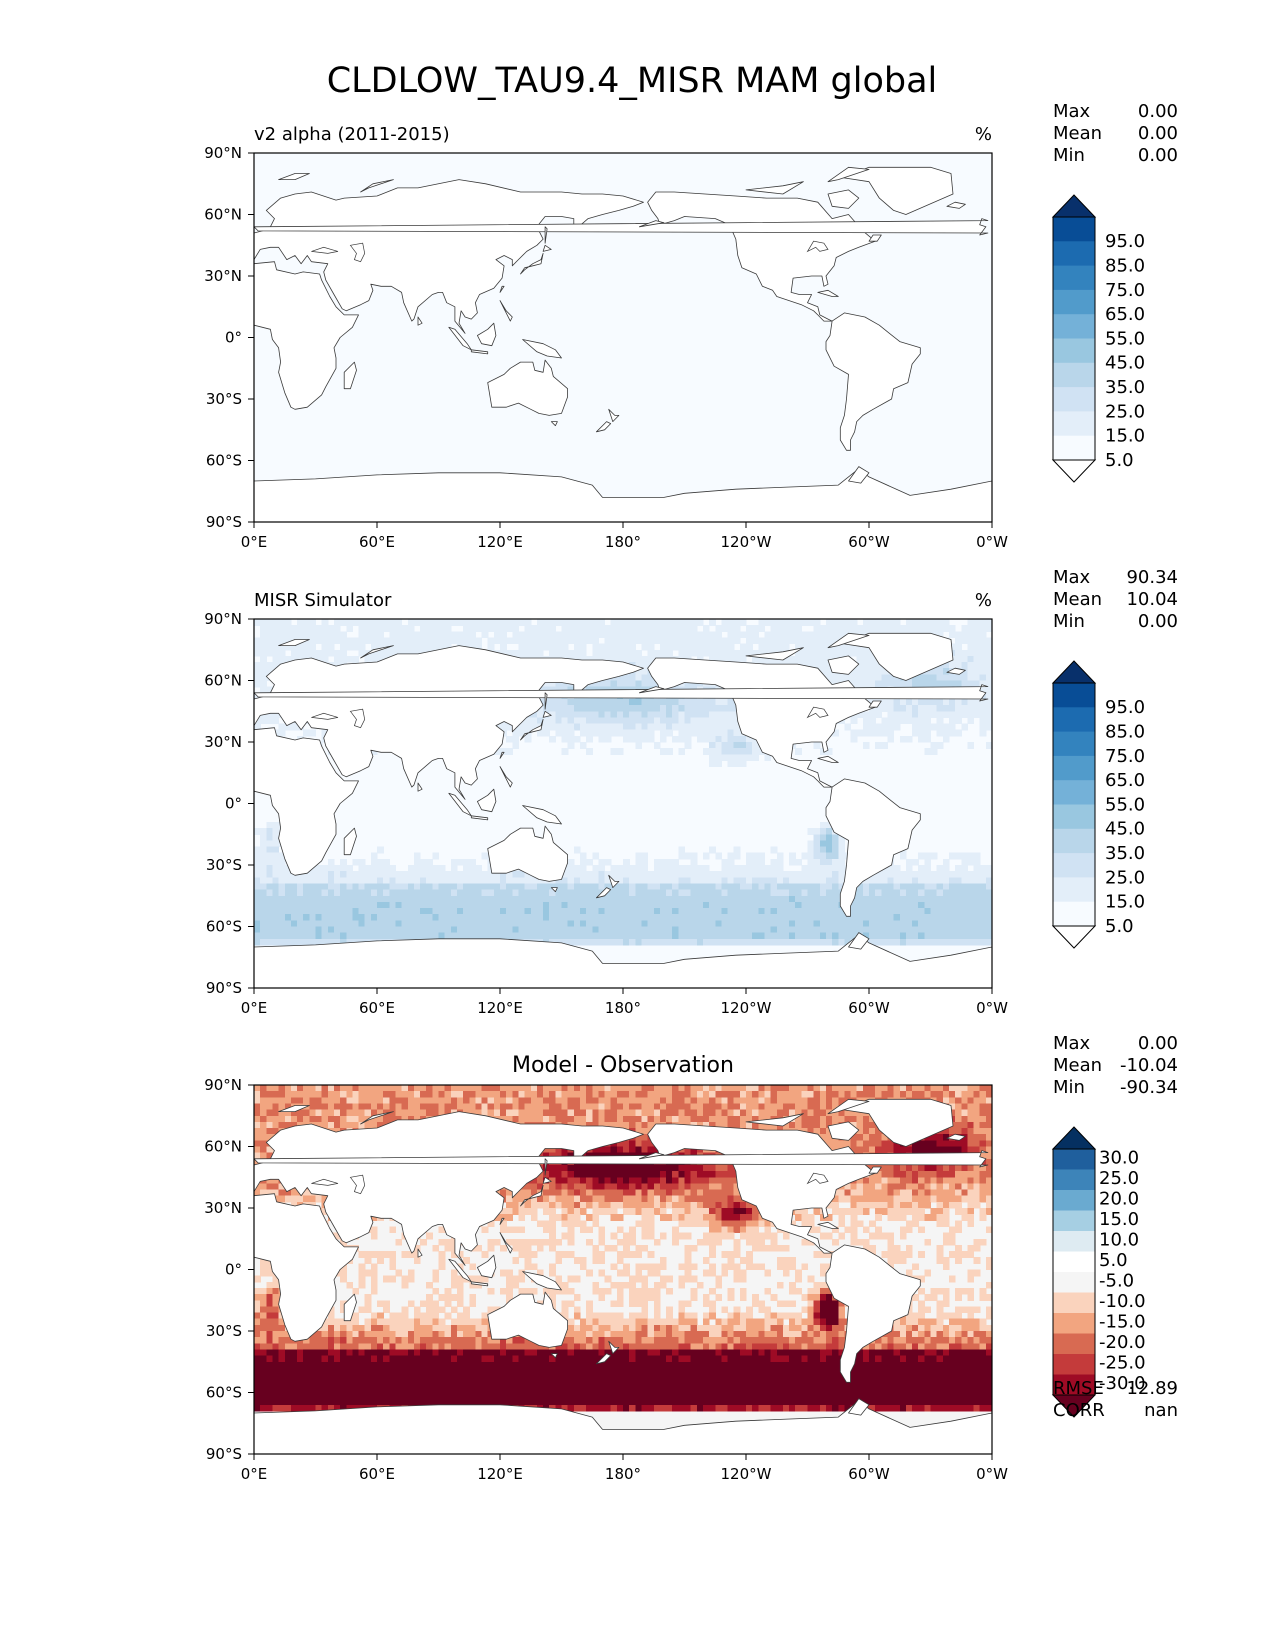  What do you see at coordinates (1125, 314) in the screenshot?
I see `colorbar-tick-label: 65.0` at bounding box center [1125, 314].